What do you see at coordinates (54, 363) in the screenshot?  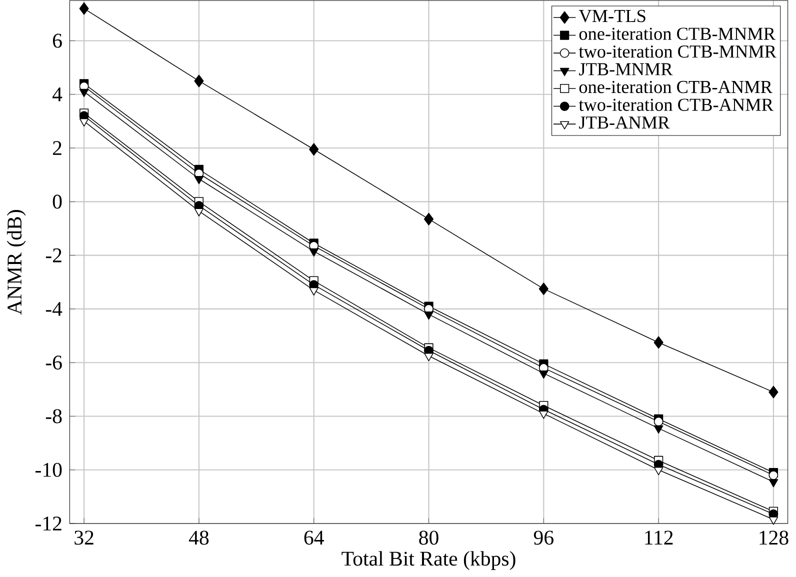 I see `y-tick-label: -6` at bounding box center [54, 363].